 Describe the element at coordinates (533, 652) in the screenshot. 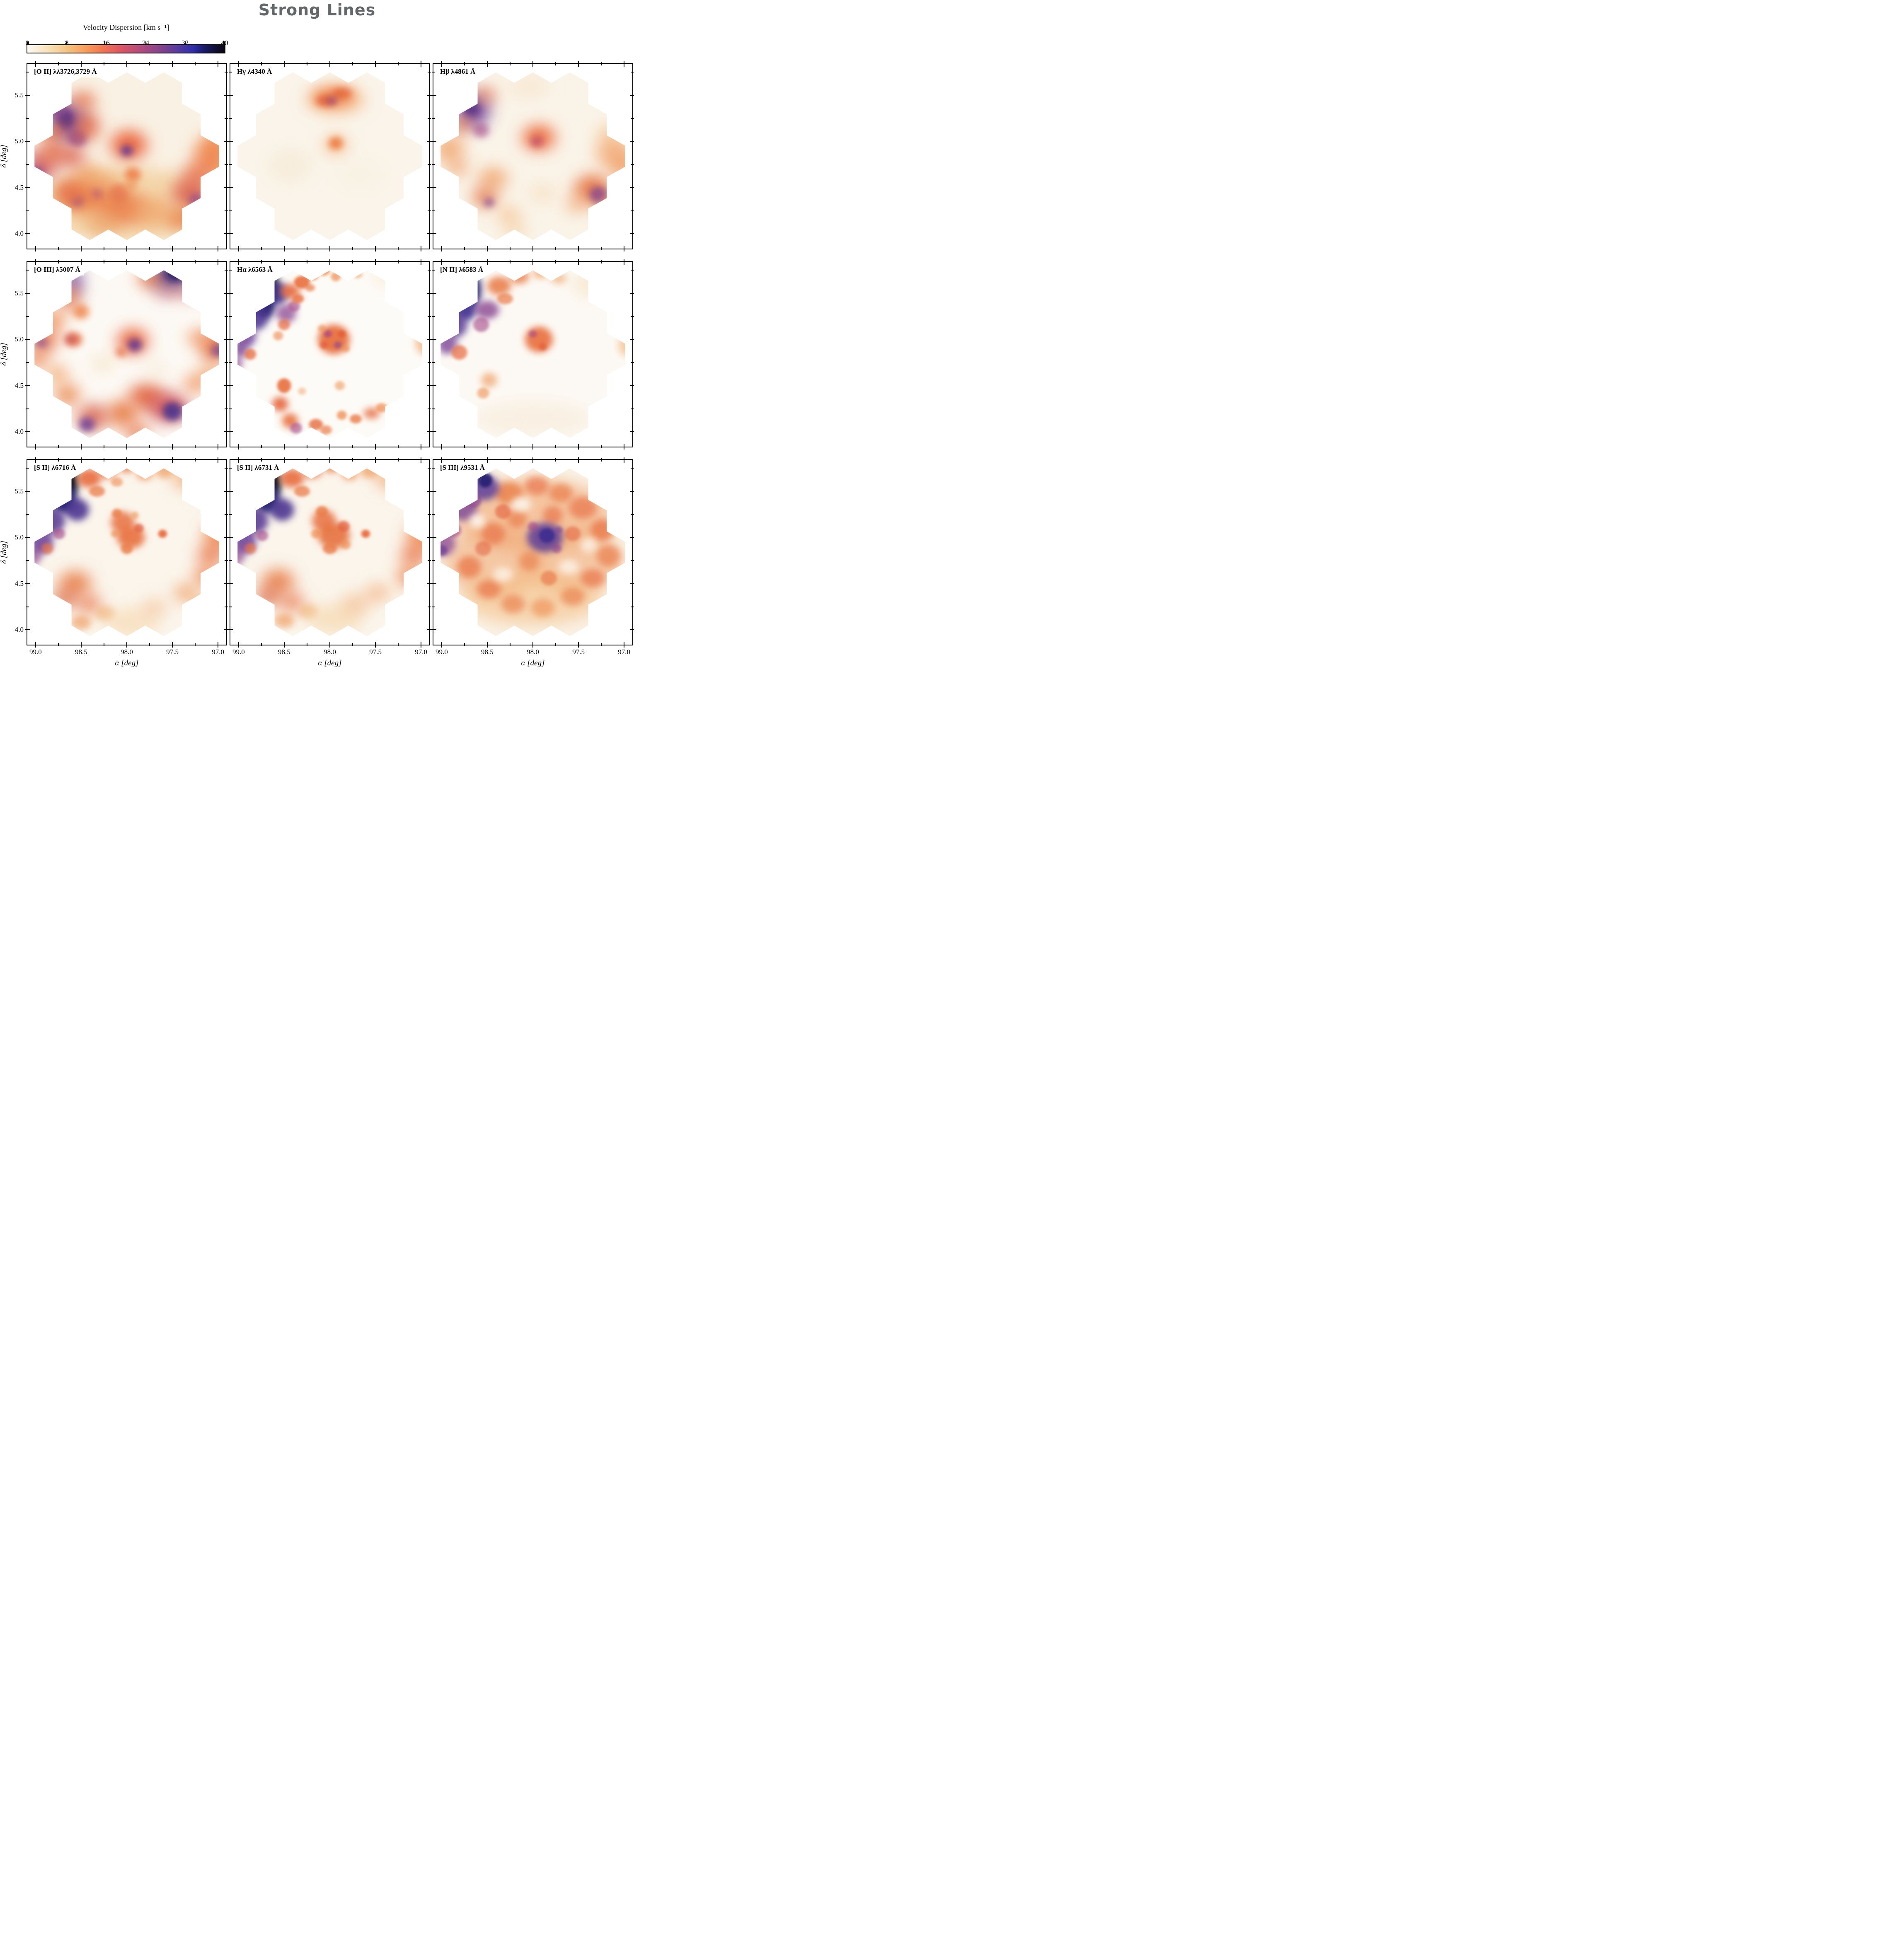

I see `x-tick-label: 98.0` at that location.